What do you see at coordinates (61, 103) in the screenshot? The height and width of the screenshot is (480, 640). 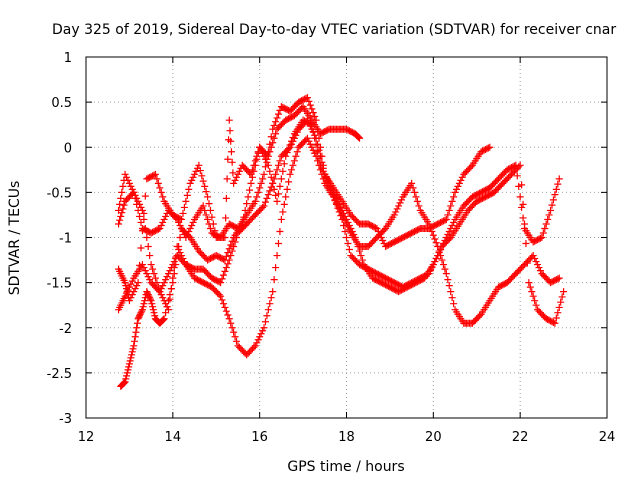 I see `y-tick-label: 0.5` at bounding box center [61, 103].